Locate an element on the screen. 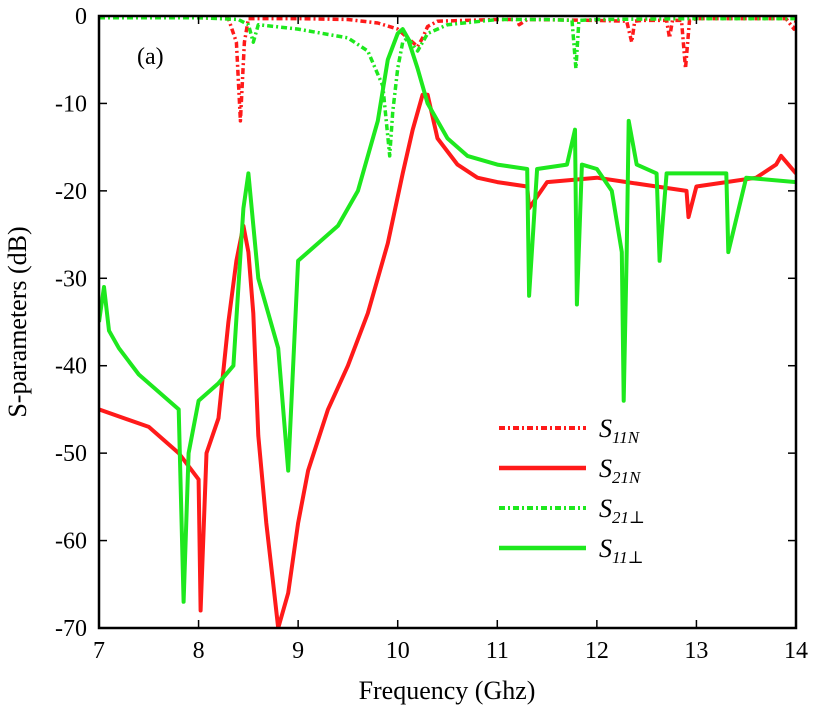 The image size is (817, 709). x-tick-label: 11 is located at coordinates (497, 651).